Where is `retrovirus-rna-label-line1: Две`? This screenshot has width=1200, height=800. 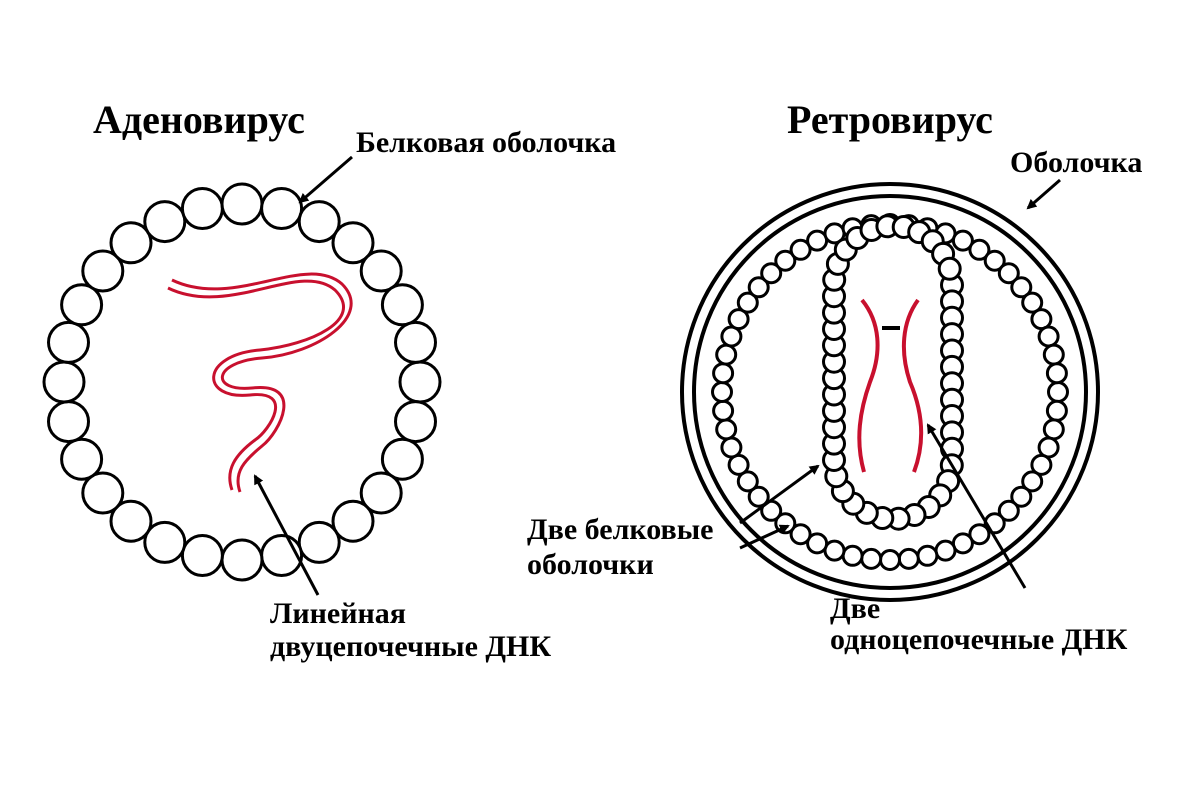 retrovirus-rna-label-line1: Две is located at coordinates (855, 608).